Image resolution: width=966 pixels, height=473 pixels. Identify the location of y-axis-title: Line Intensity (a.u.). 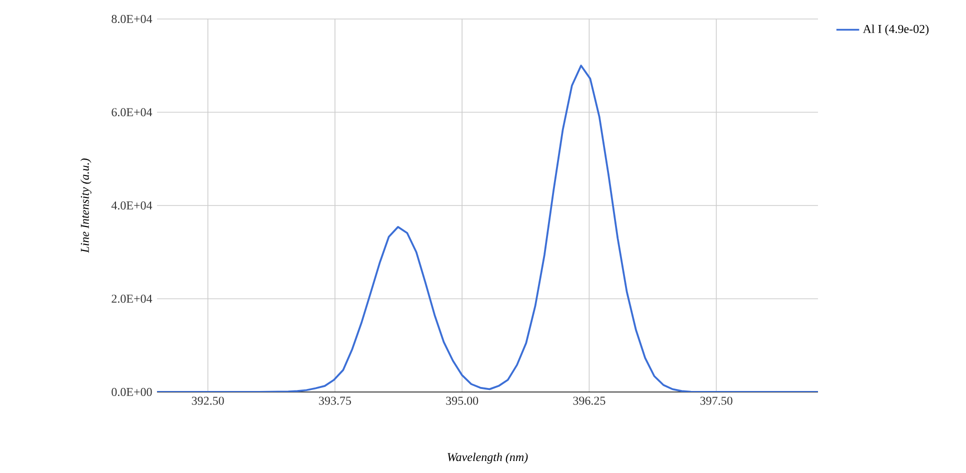
(86, 205).